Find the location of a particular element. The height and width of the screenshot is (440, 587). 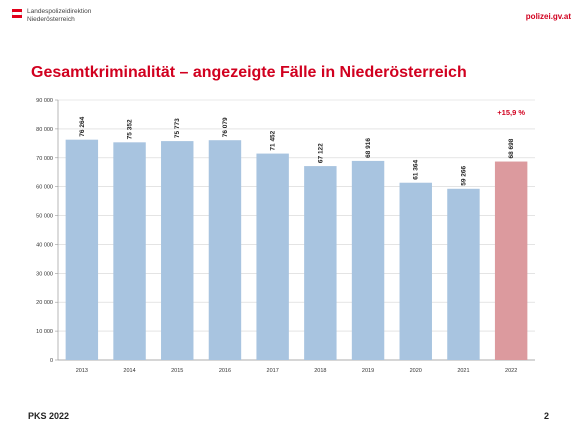

bar-2022 is located at coordinates (511, 260).